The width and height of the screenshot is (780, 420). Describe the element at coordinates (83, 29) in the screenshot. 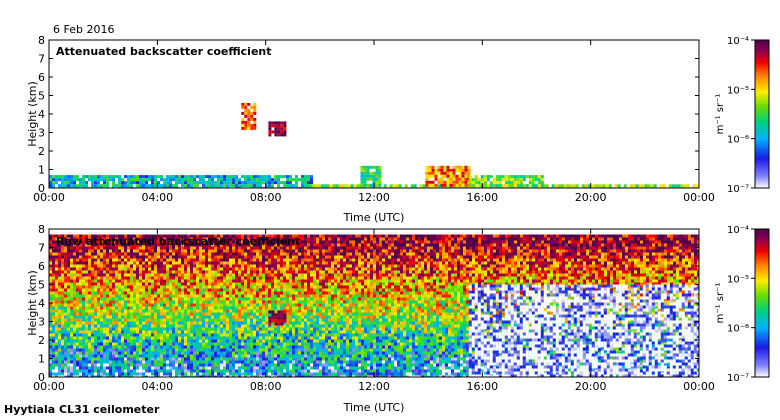

I see `date-label: 6 Feb 2016` at that location.